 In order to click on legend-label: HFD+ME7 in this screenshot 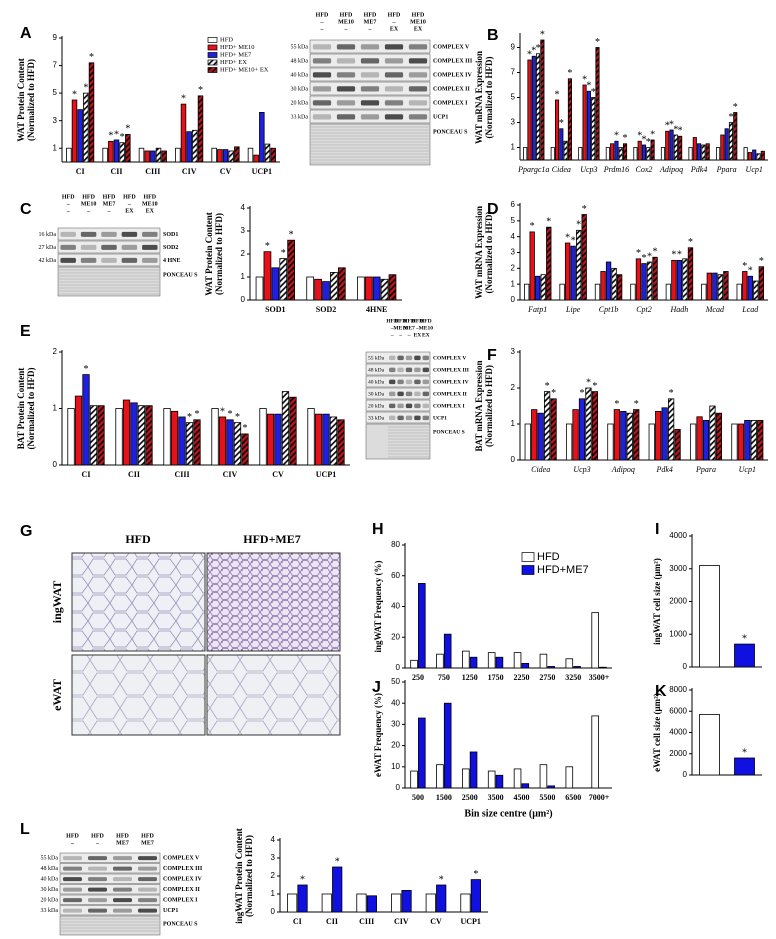, I will do `click(563, 570)`.